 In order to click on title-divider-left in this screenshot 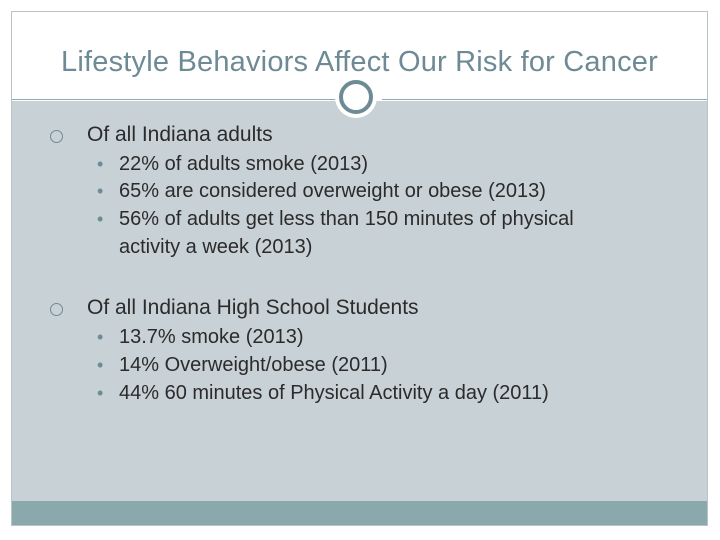, I will do `click(180, 99)`.